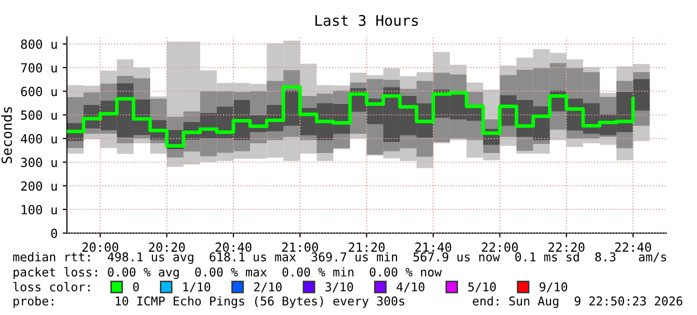 This screenshot has height=315, width=697. What do you see at coordinates (39, 91) in the screenshot?
I see `y-tick-label: 600 u` at bounding box center [39, 91].